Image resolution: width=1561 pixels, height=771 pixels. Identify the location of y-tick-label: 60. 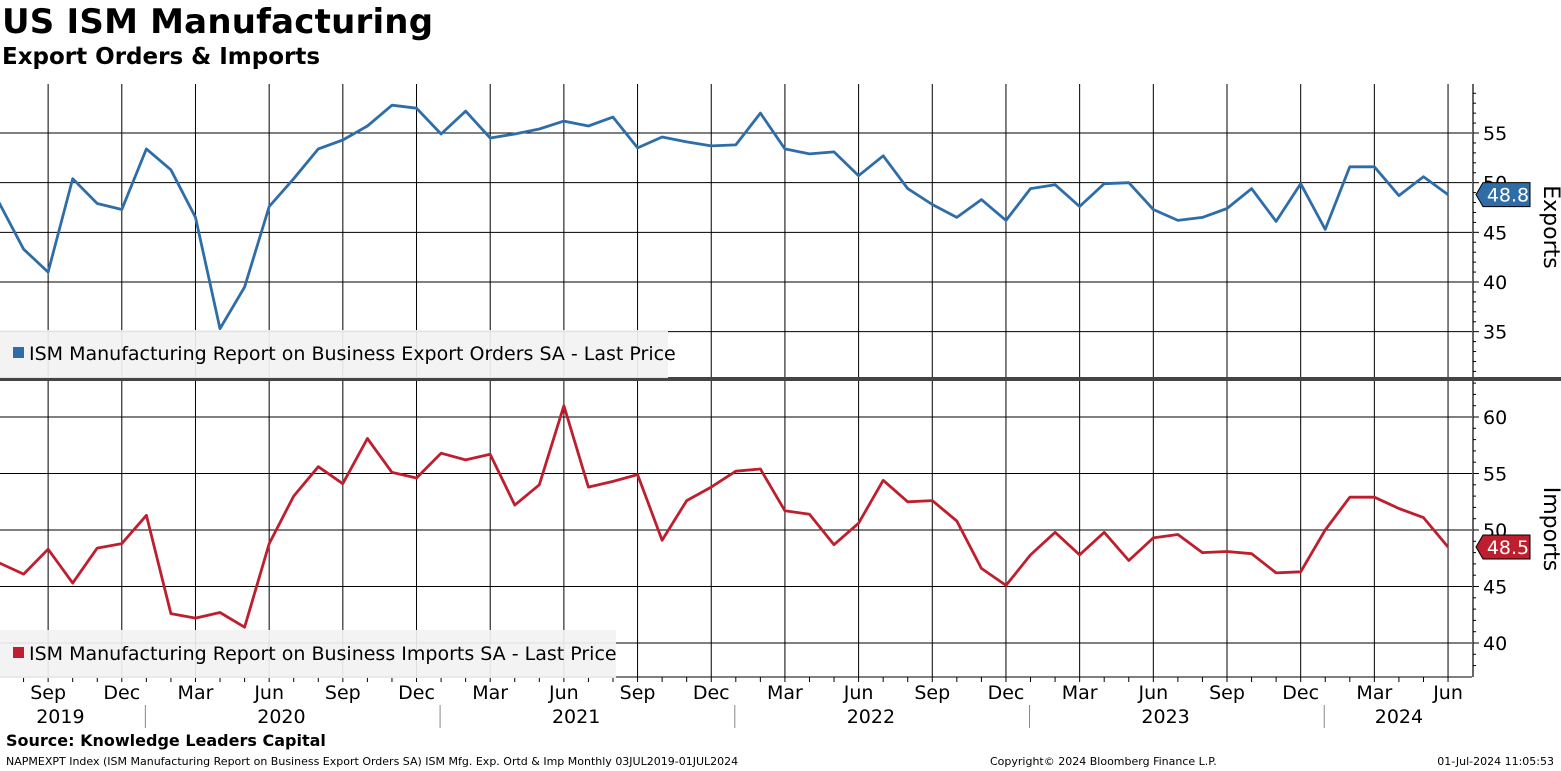
(1495, 418).